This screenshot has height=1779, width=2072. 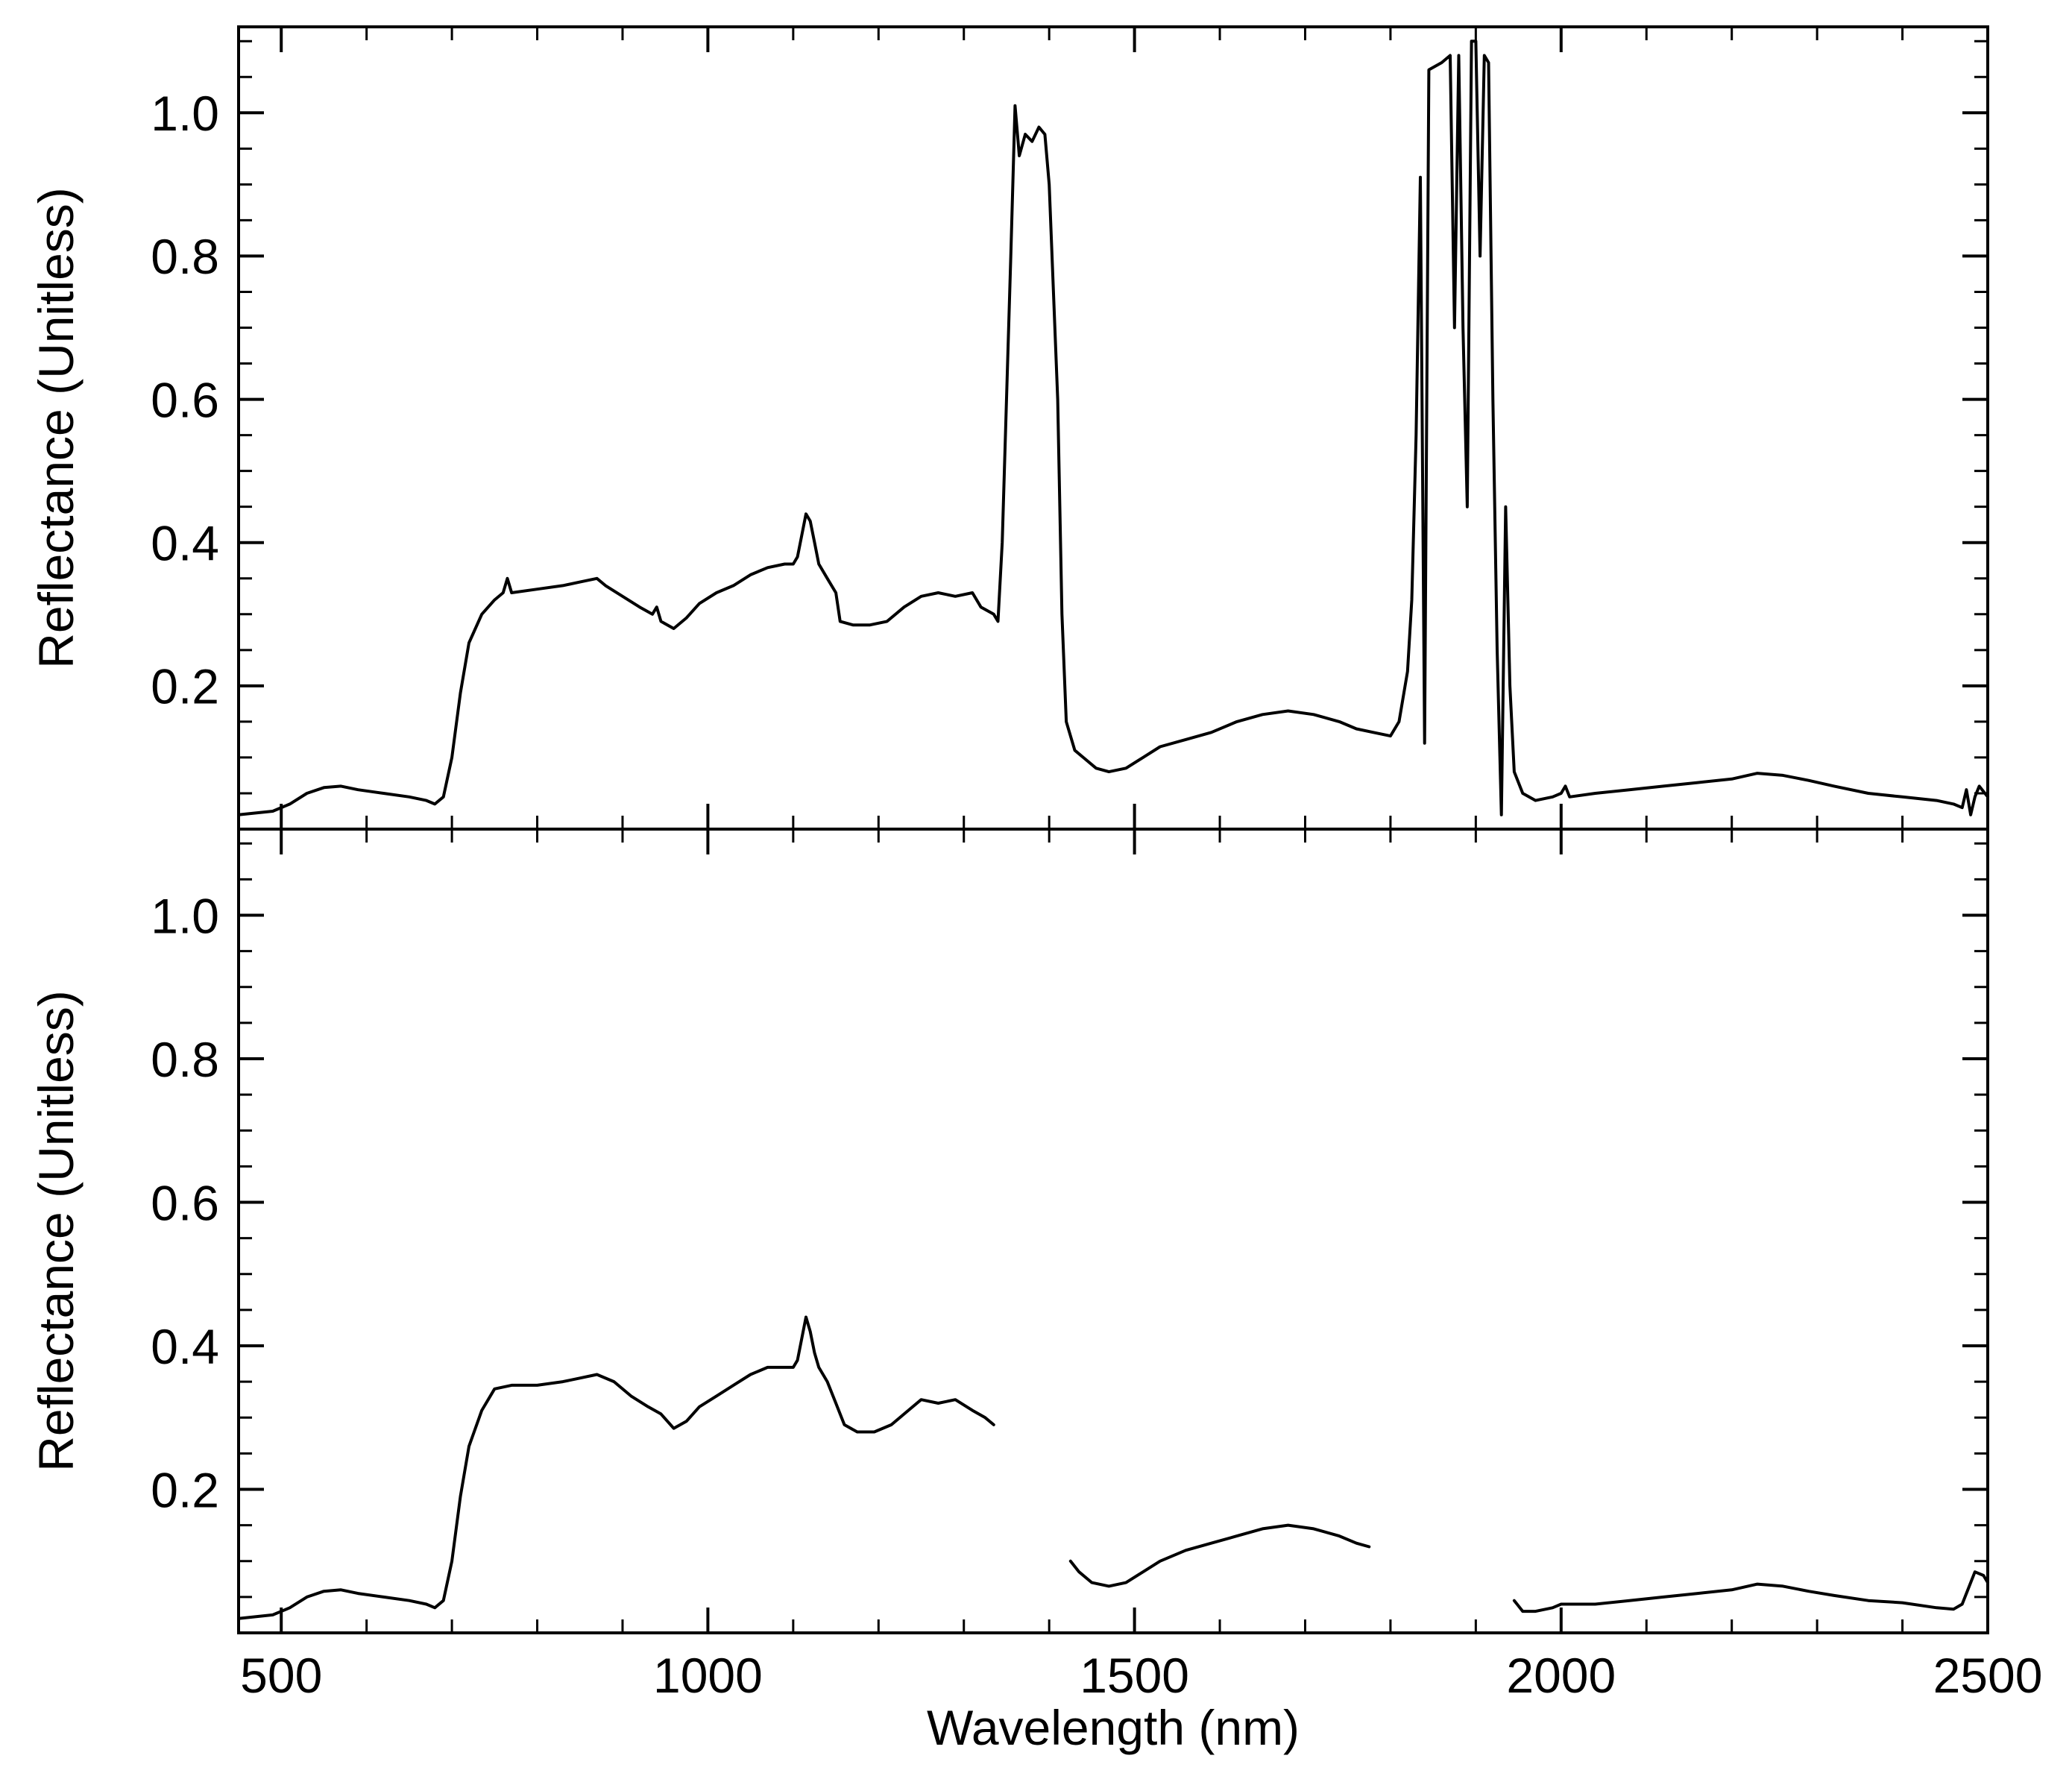 I want to click on x-axis-label: Wavelength (nm), so click(x=1113, y=1727).